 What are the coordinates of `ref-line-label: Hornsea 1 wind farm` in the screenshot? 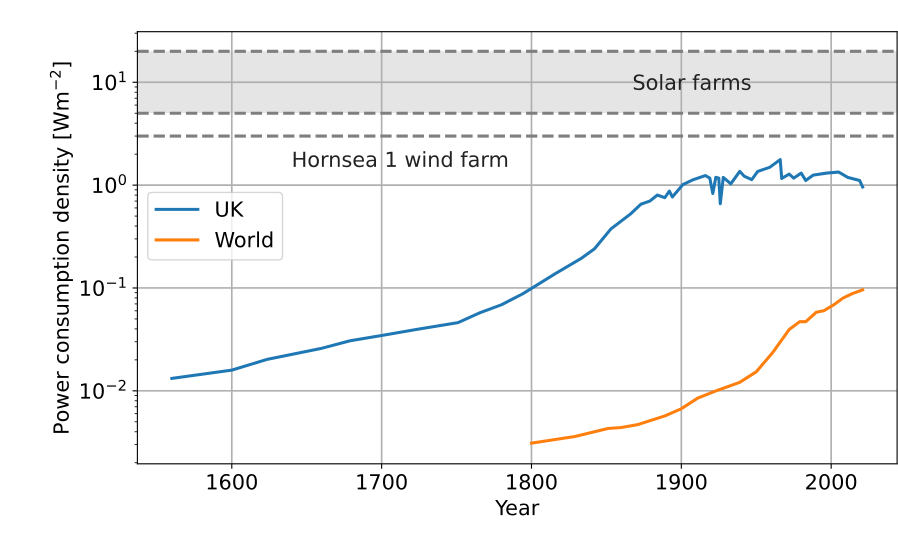 It's located at (401, 159).